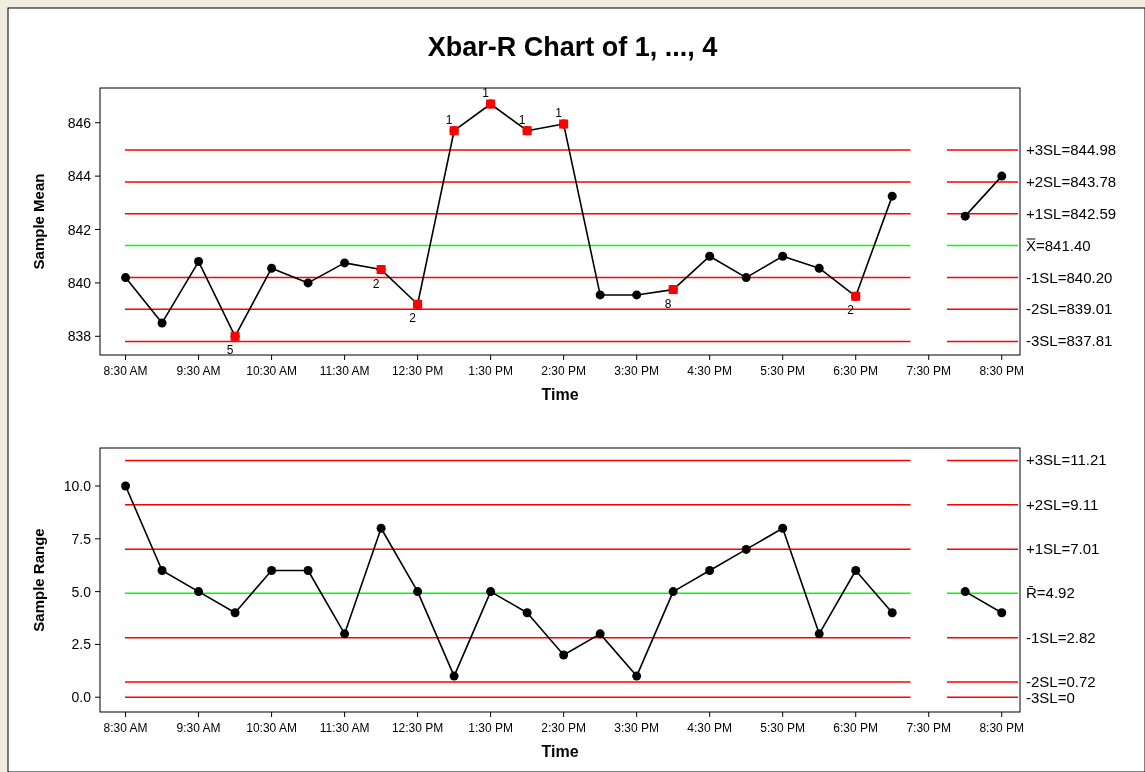 This screenshot has width=1145, height=772. What do you see at coordinates (1058, 245) in the screenshot?
I see `ref-line-label: X̿=841.40` at bounding box center [1058, 245].